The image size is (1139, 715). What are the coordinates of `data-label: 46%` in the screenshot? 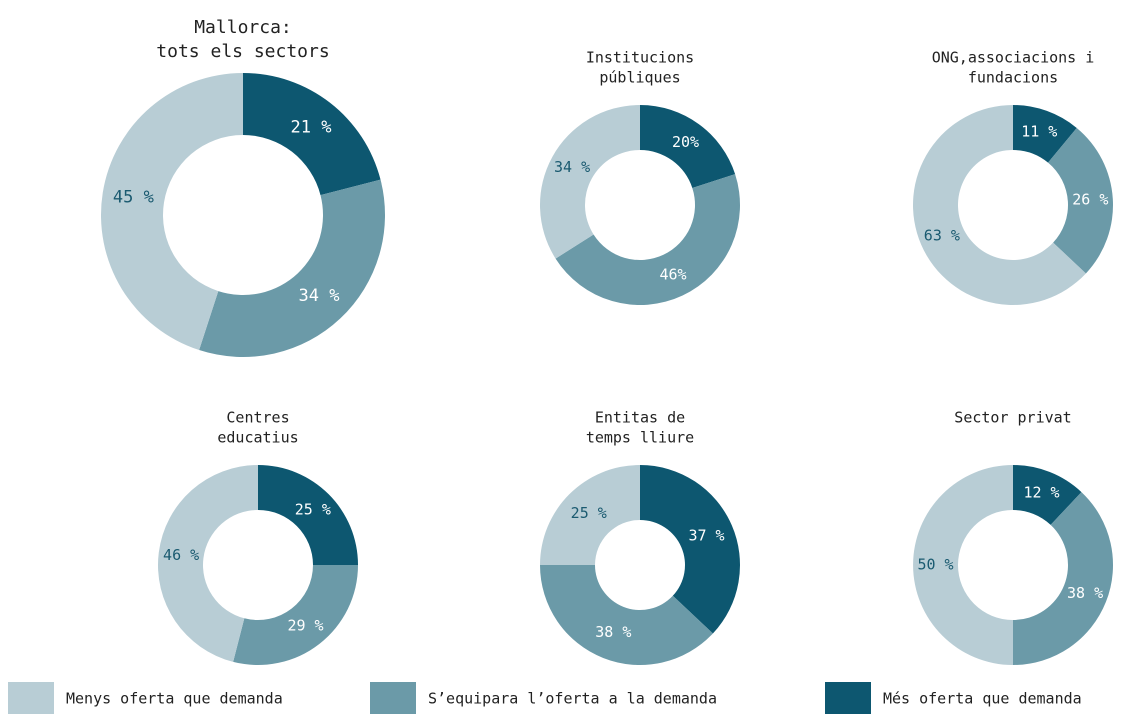 It's located at (672, 275).